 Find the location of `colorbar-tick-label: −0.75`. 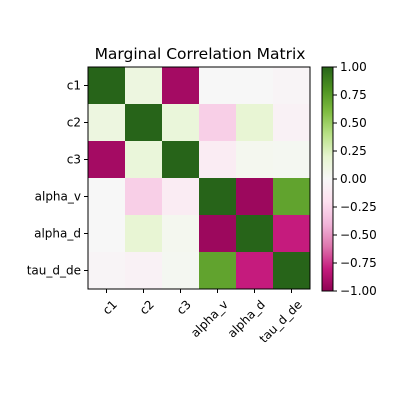

colorbar-tick-label: −0.75 is located at coordinates (358, 263).